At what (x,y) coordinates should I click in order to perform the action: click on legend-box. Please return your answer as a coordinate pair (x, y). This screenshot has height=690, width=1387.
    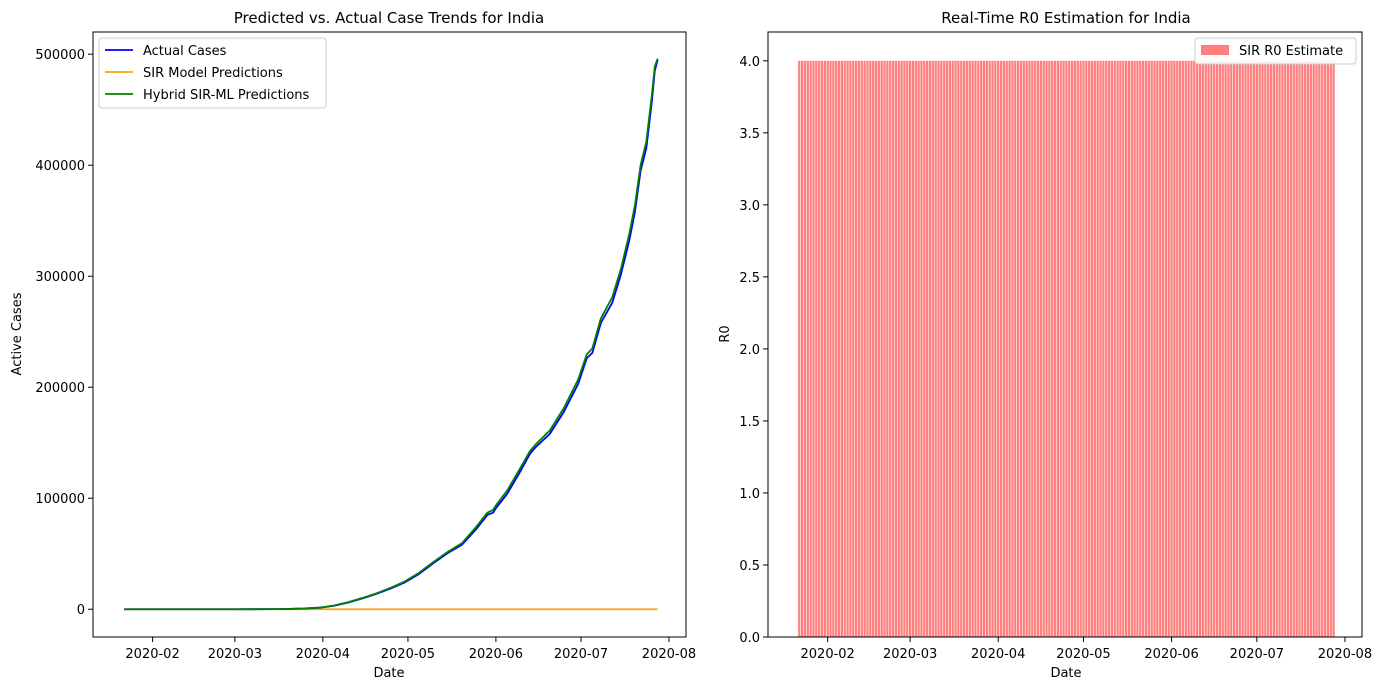
    Looking at the image, I should click on (212, 73).